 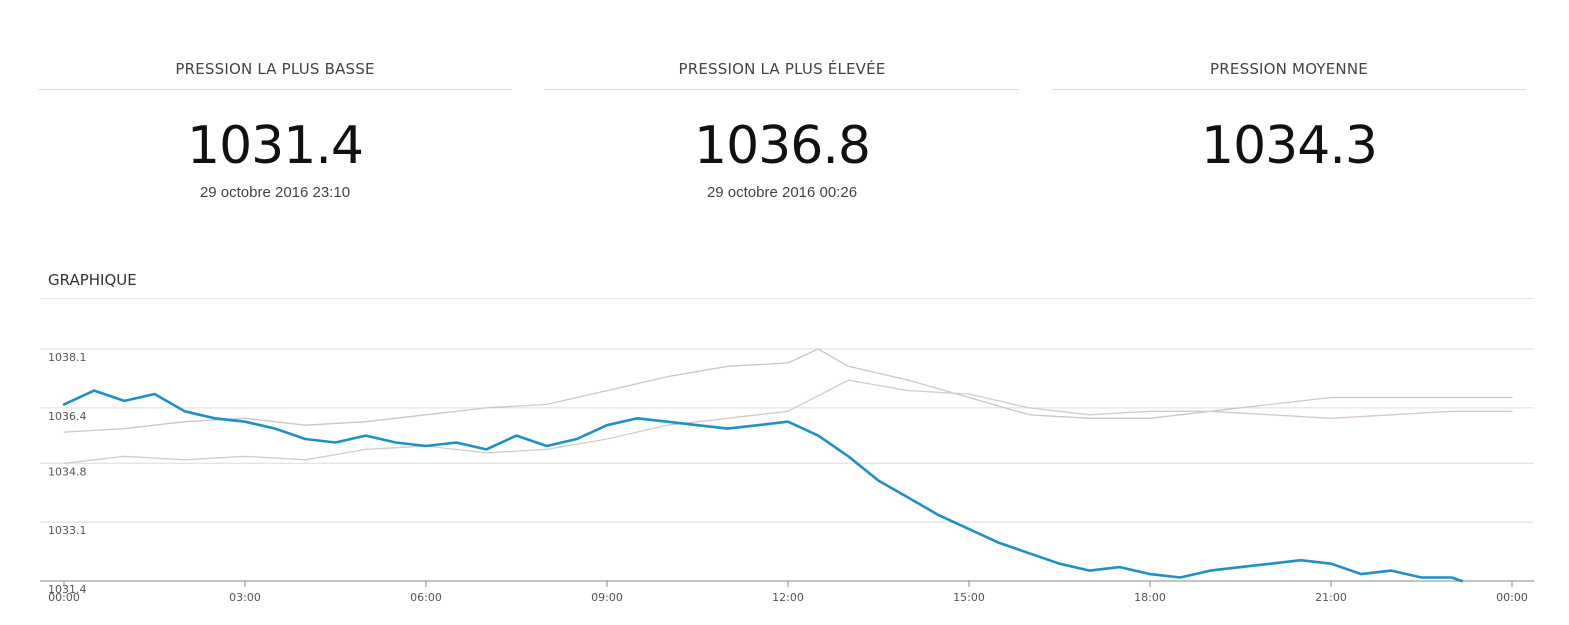 I want to click on x-tick-label-3: 09:00, so click(x=607, y=597).